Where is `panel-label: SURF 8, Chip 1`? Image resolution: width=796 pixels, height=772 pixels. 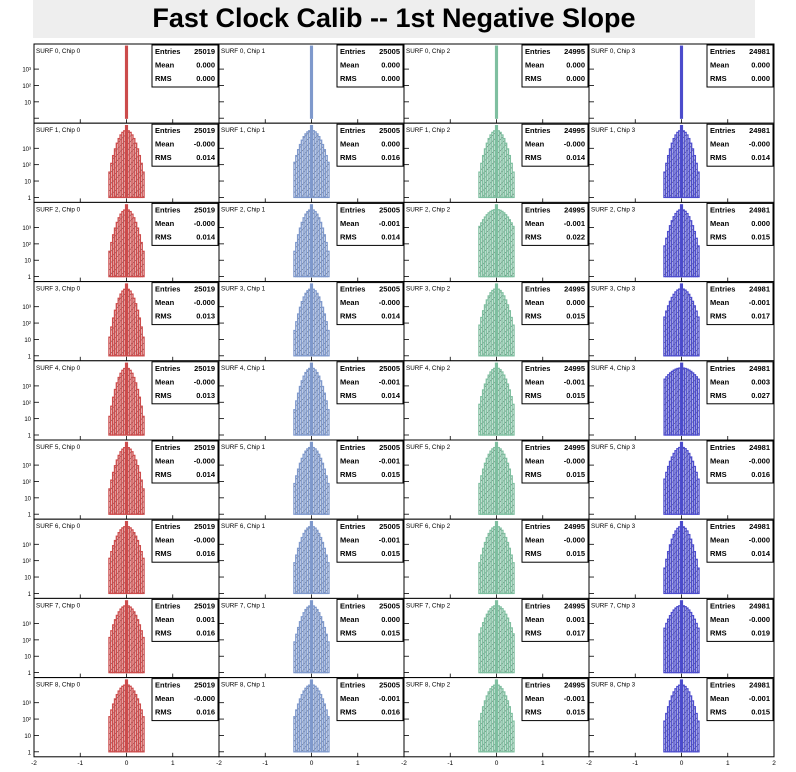 panel-label: SURF 8, Chip 1 is located at coordinates (243, 685).